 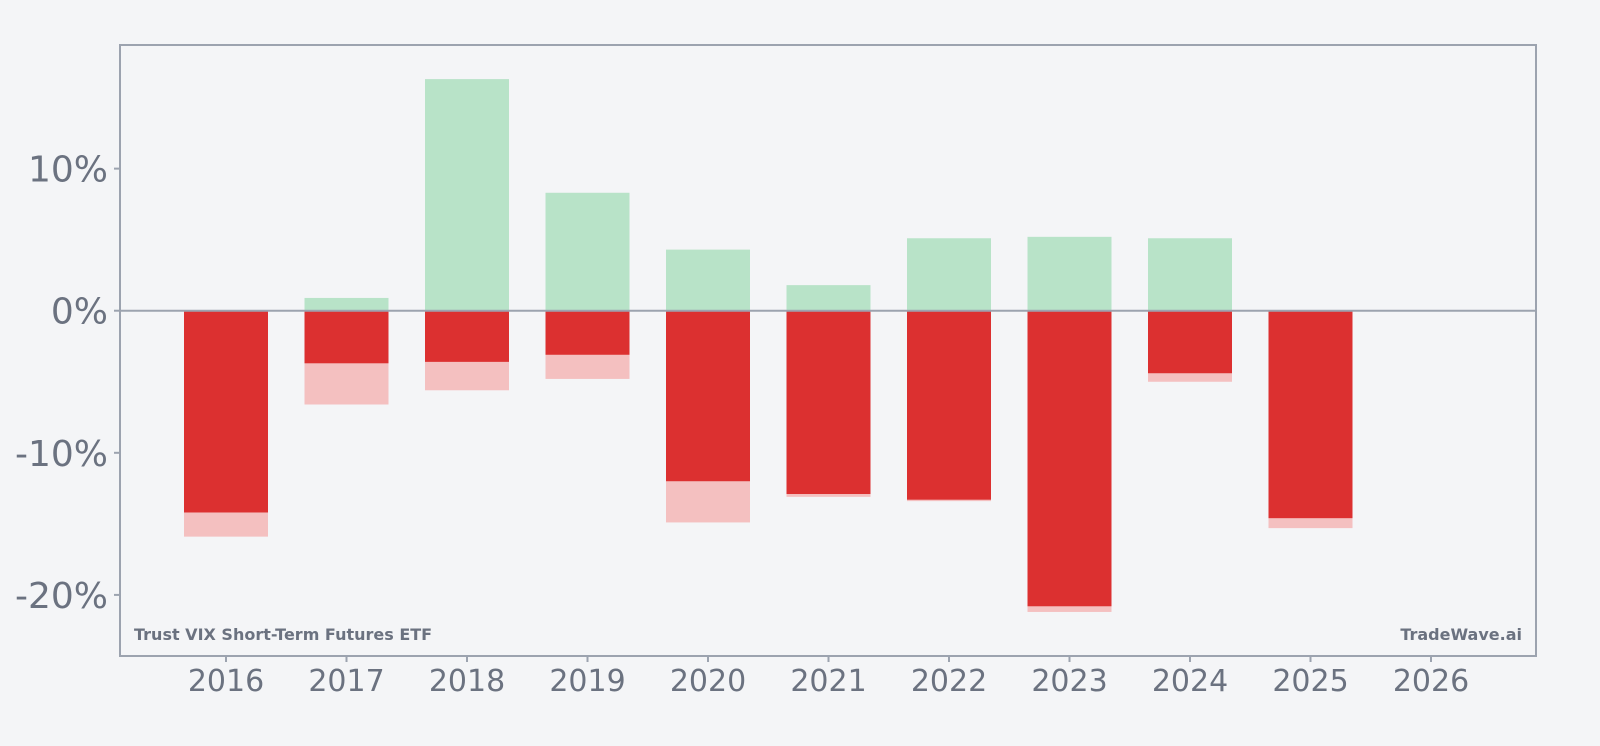 What do you see at coordinates (226, 681) in the screenshot?
I see `x-tick-label: 2016` at bounding box center [226, 681].